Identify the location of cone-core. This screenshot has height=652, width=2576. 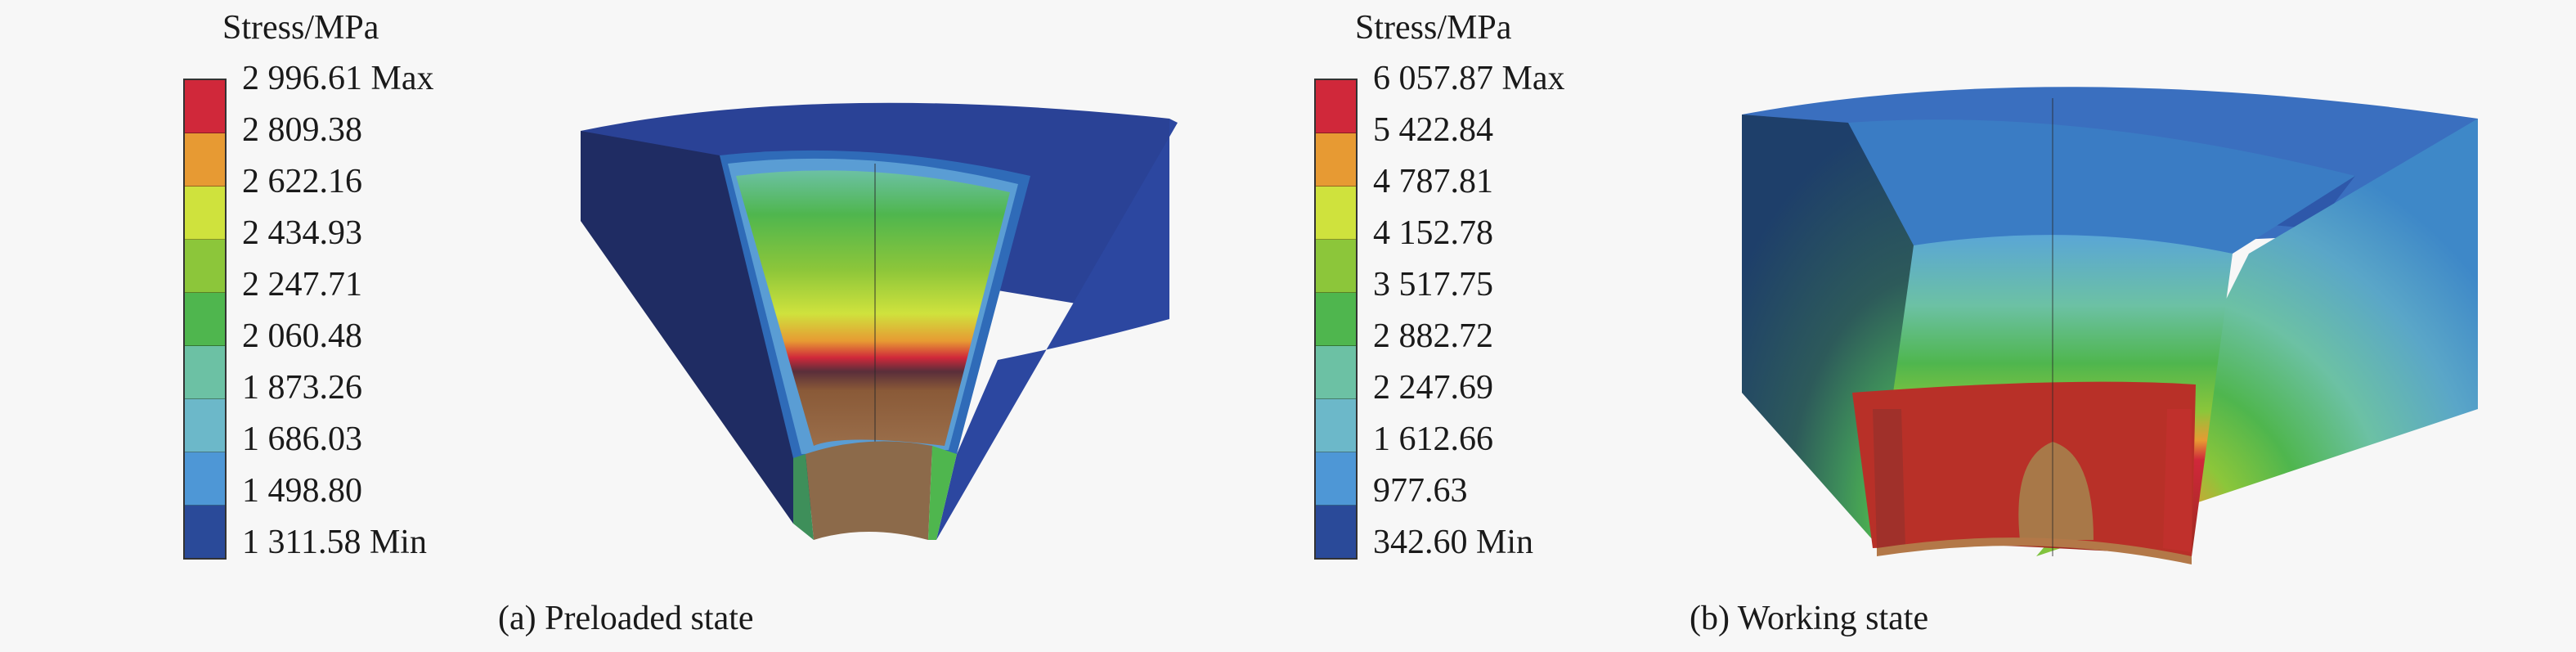
(873, 308).